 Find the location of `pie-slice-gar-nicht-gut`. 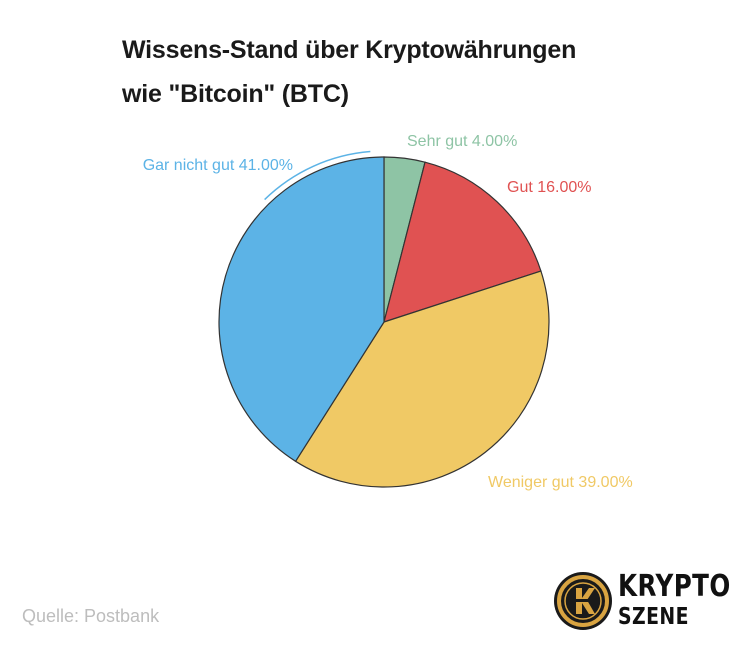

pie-slice-gar-nicht-gut is located at coordinates (301, 309).